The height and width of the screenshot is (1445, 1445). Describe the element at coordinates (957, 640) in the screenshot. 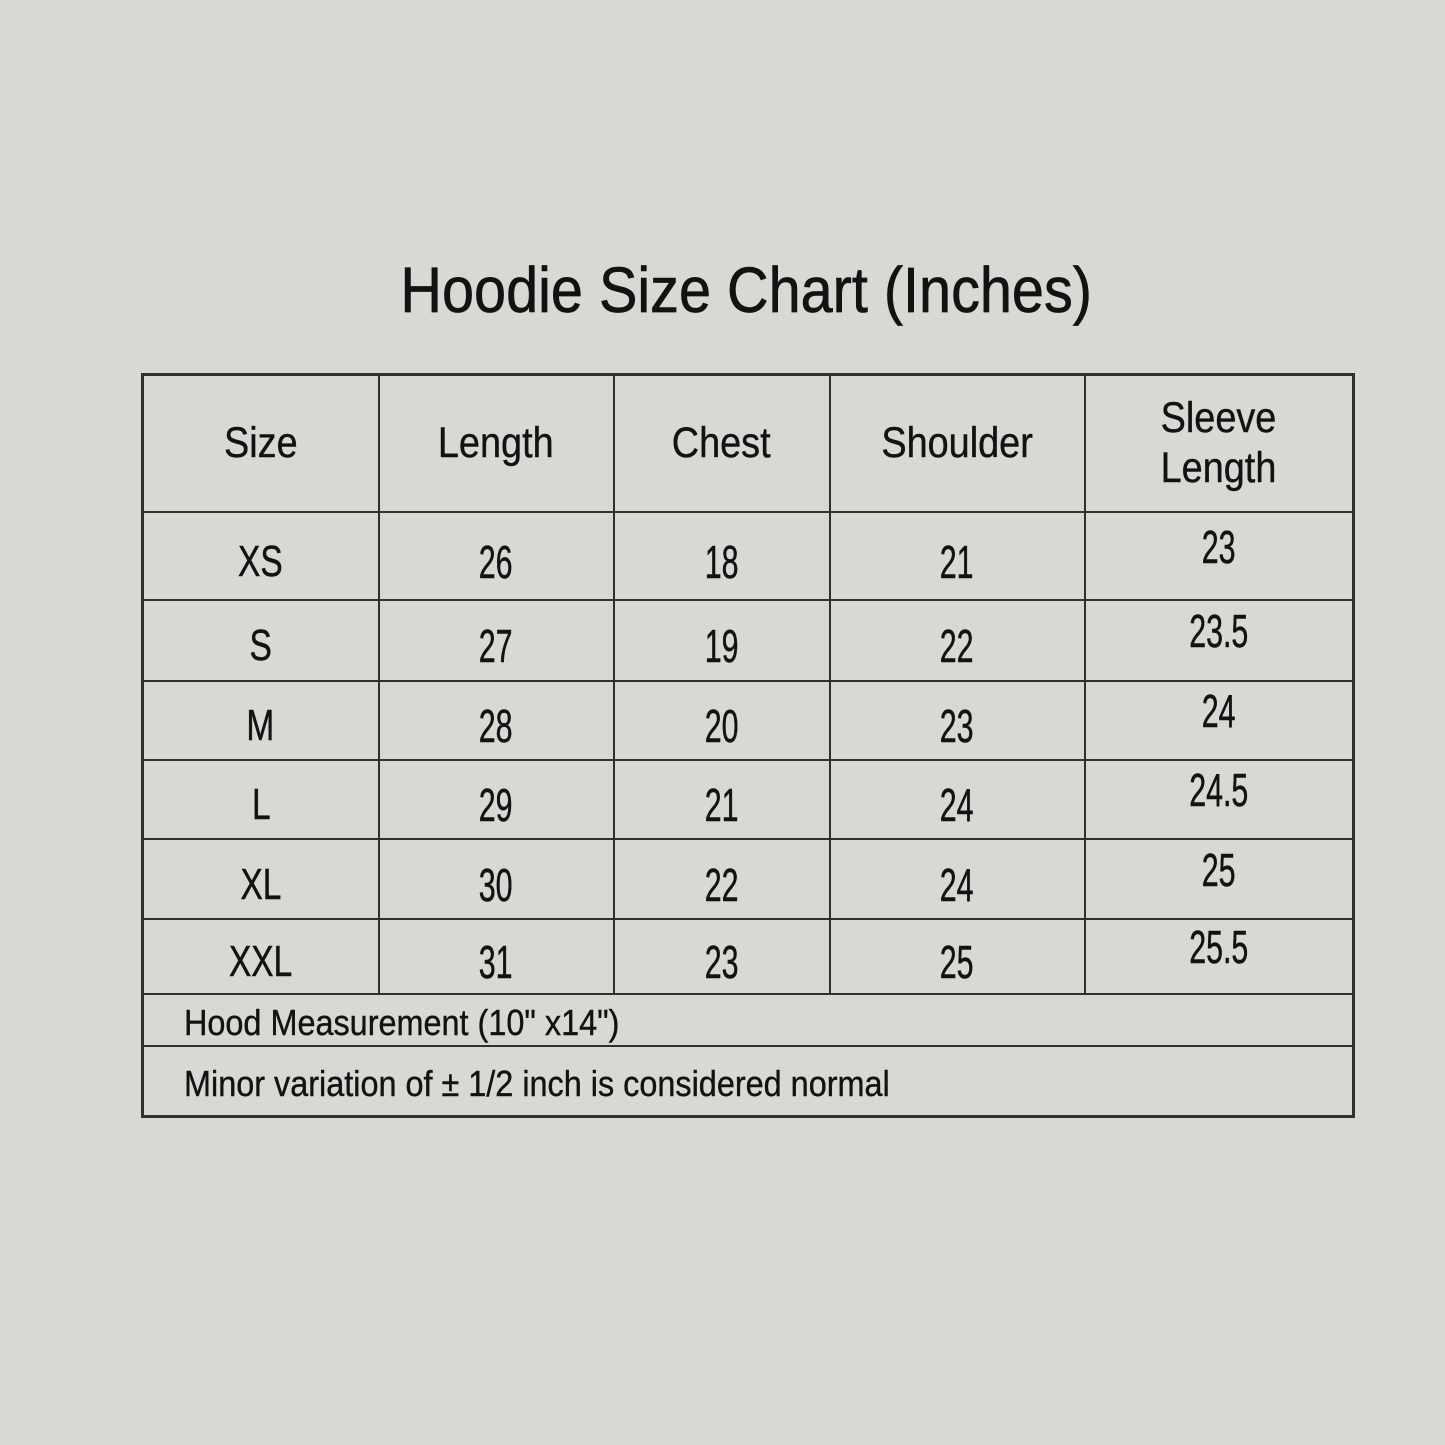

I see `shoulder-cell: 22` at that location.